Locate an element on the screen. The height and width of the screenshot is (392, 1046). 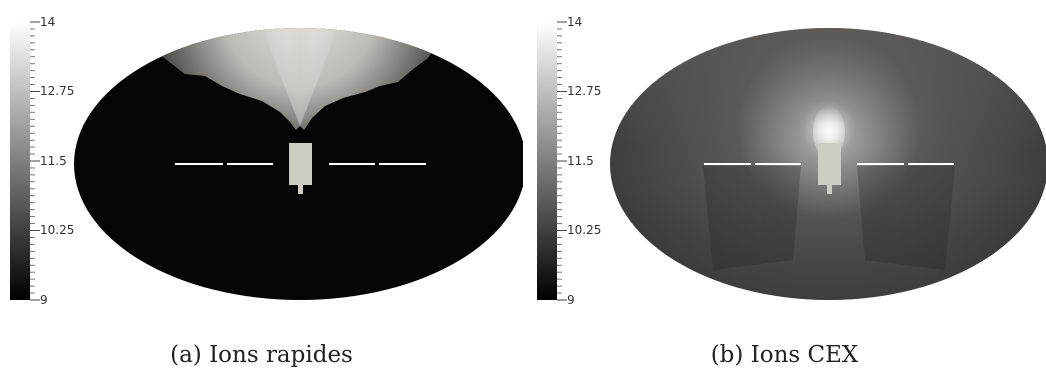
colorbar-minor-ticks is located at coordinates (32, 161).